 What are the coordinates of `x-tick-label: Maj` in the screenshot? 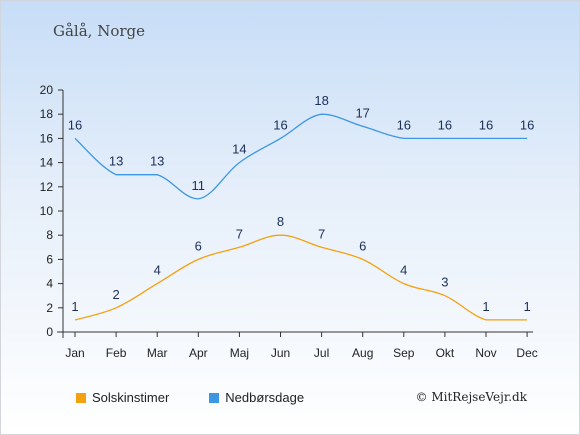 It's located at (239, 353).